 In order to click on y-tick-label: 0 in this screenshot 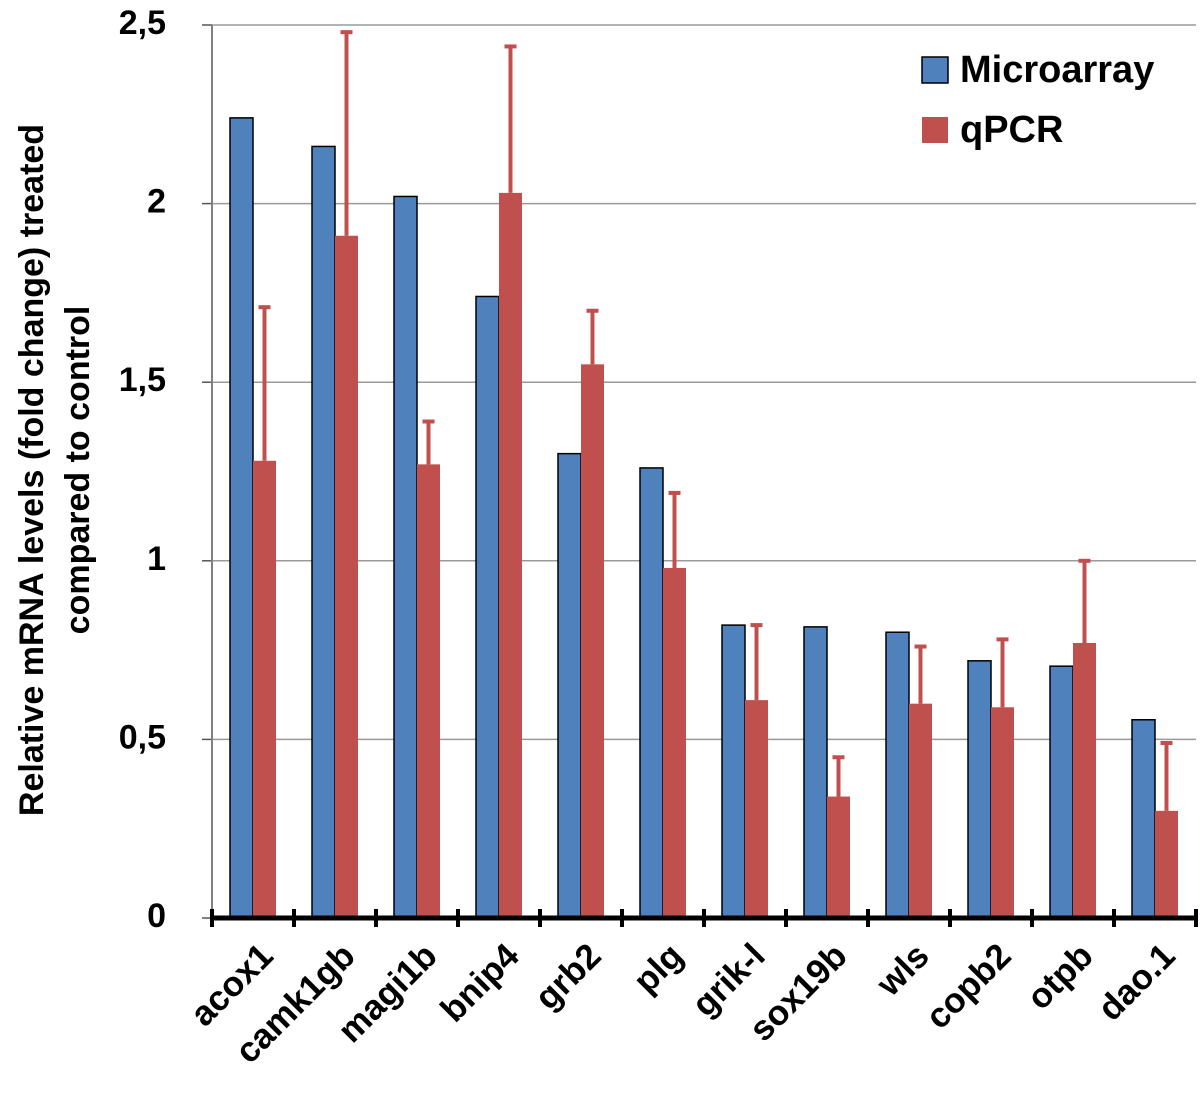, I will do `click(156, 916)`.